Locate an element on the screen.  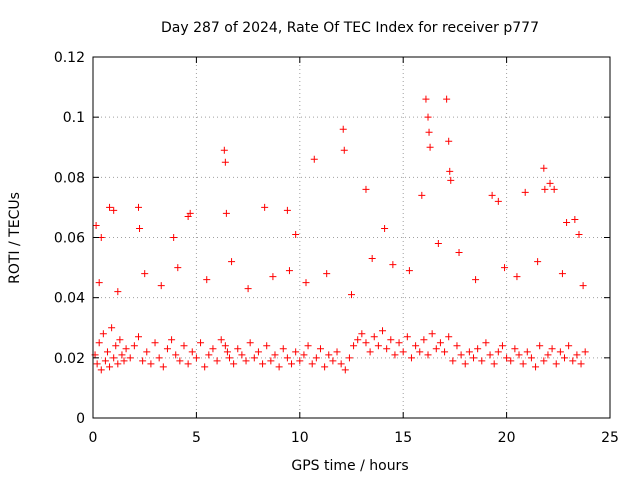
x-tick-label: 10 is located at coordinates (300, 438).